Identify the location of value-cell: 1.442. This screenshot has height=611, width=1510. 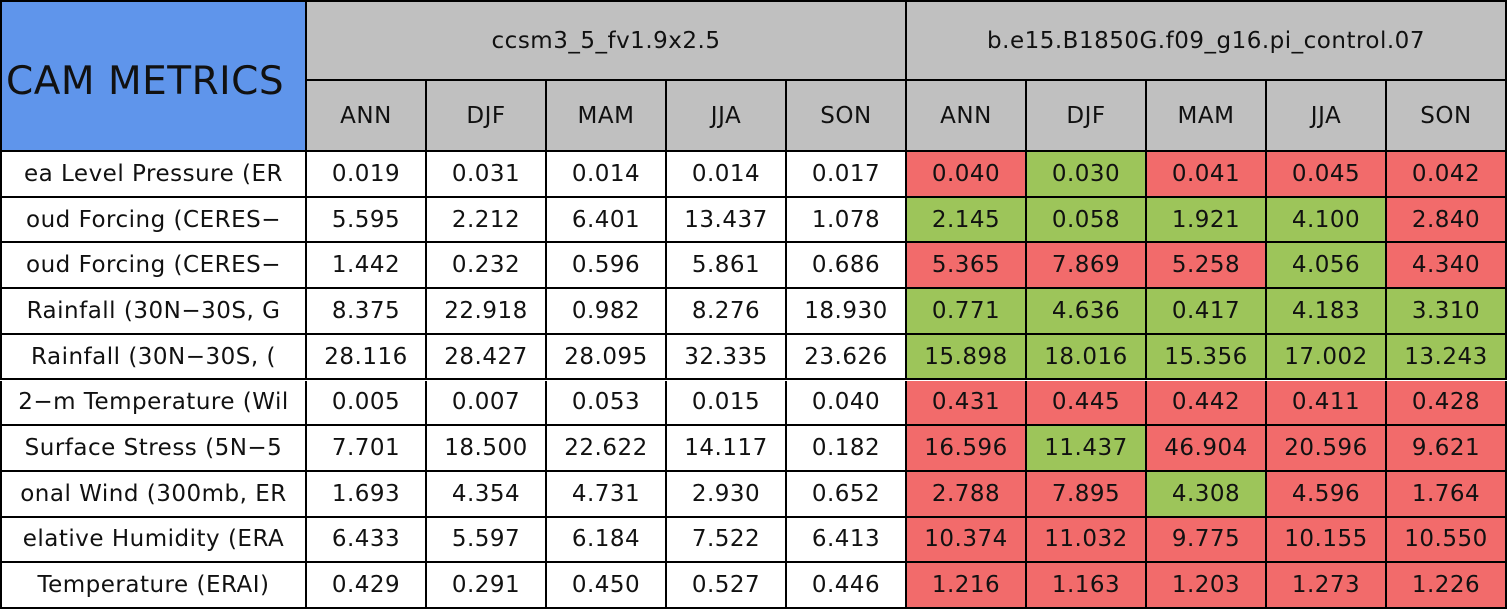
(367, 266).